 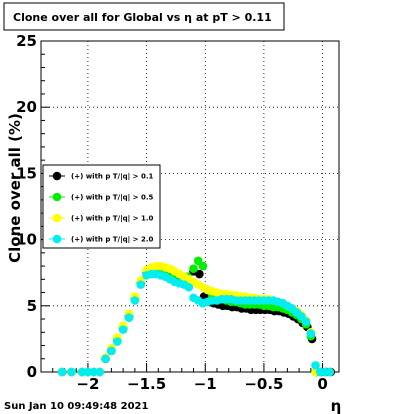 I want to click on x-tick-label: −1, so click(x=205, y=384).